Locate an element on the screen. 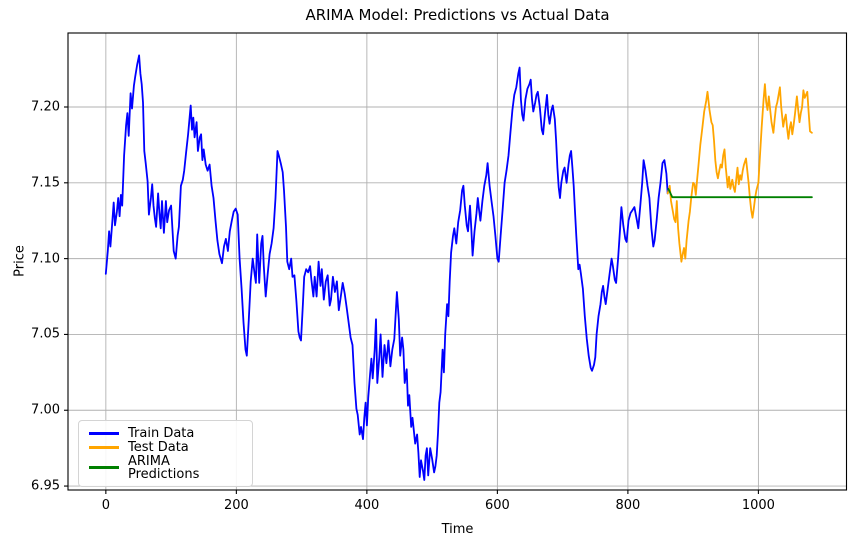 This screenshot has height=547, width=855. x-axis-label: Time is located at coordinates (457, 529).